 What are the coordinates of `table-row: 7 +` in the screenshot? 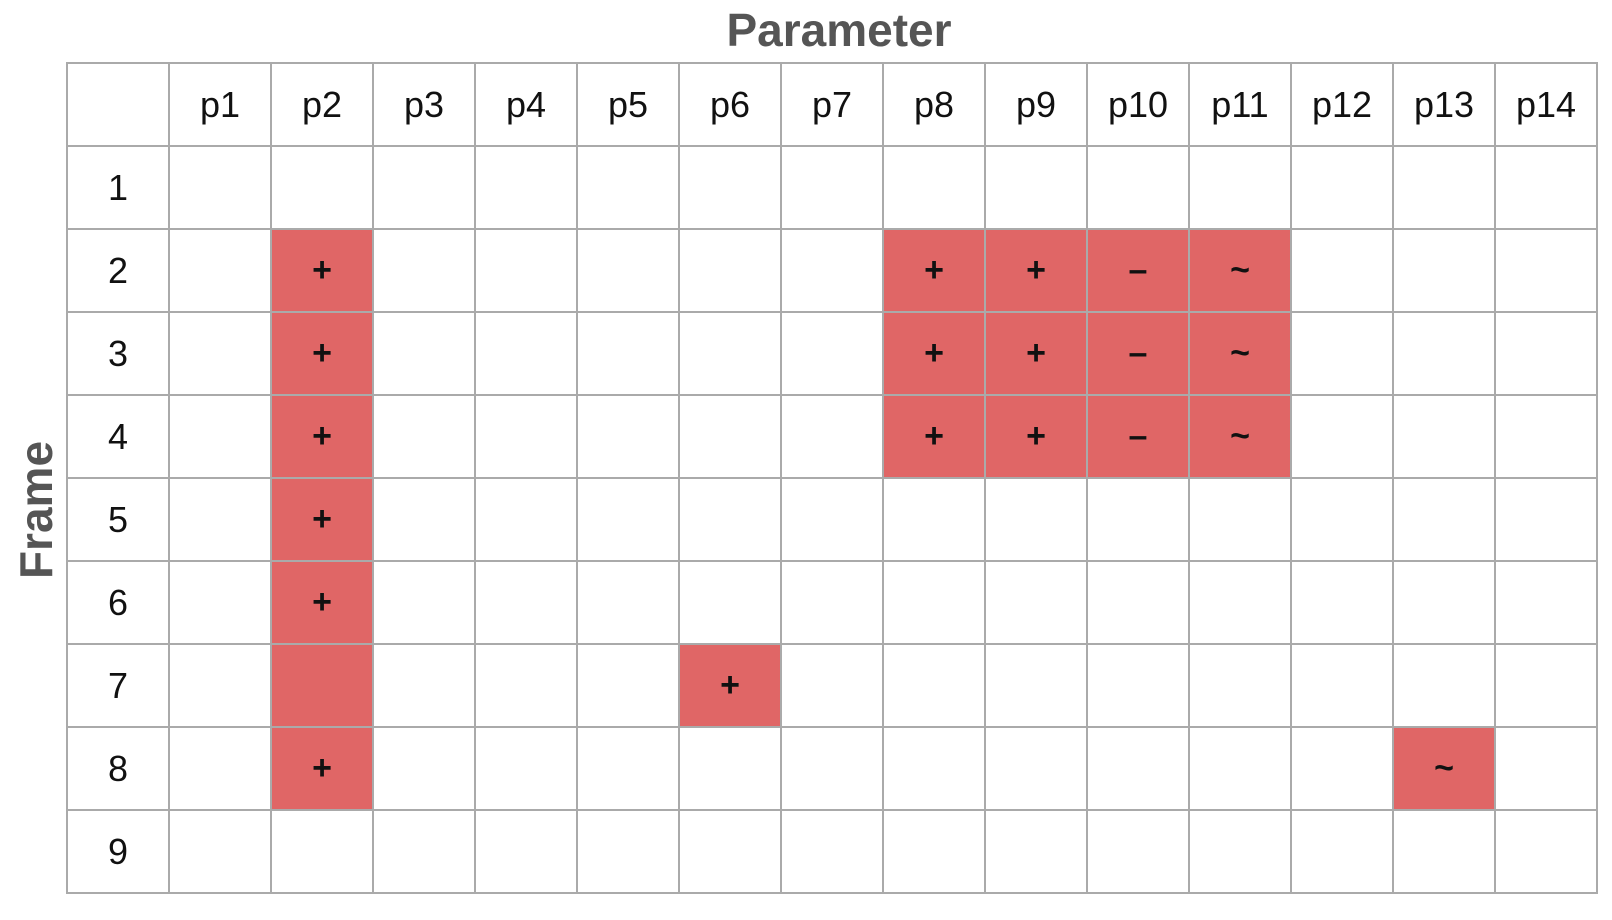 It's located at (832, 685).